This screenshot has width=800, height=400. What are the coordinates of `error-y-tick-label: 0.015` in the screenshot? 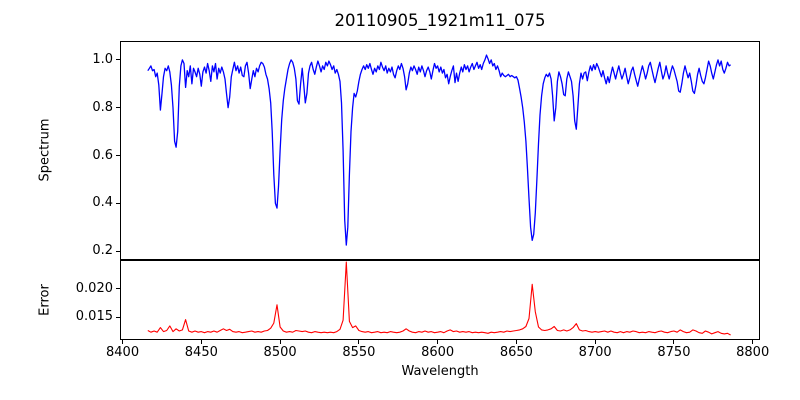 It's located at (94, 317).